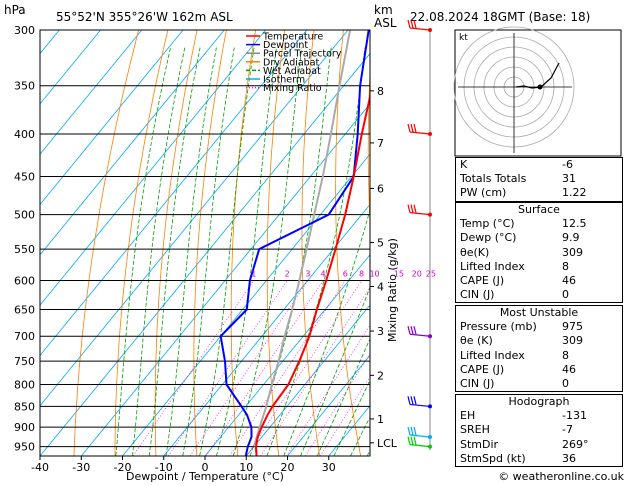 The image size is (629, 486). What do you see at coordinates (574, 224) in the screenshot?
I see `surface-row-value: 12.5` at bounding box center [574, 224].